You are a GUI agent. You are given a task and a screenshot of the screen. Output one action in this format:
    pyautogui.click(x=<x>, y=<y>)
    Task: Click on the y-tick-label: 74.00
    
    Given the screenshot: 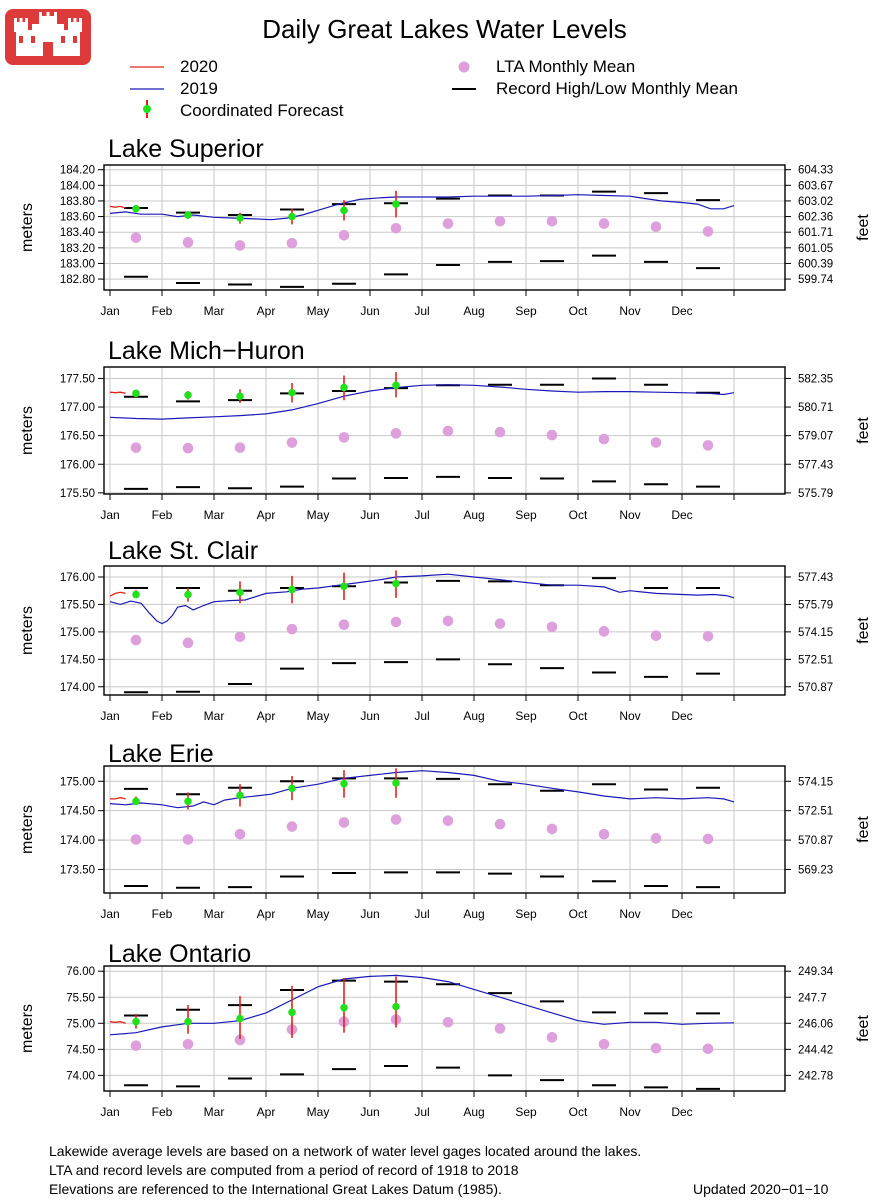 What is the action you would take?
    pyautogui.click(x=80, y=1076)
    